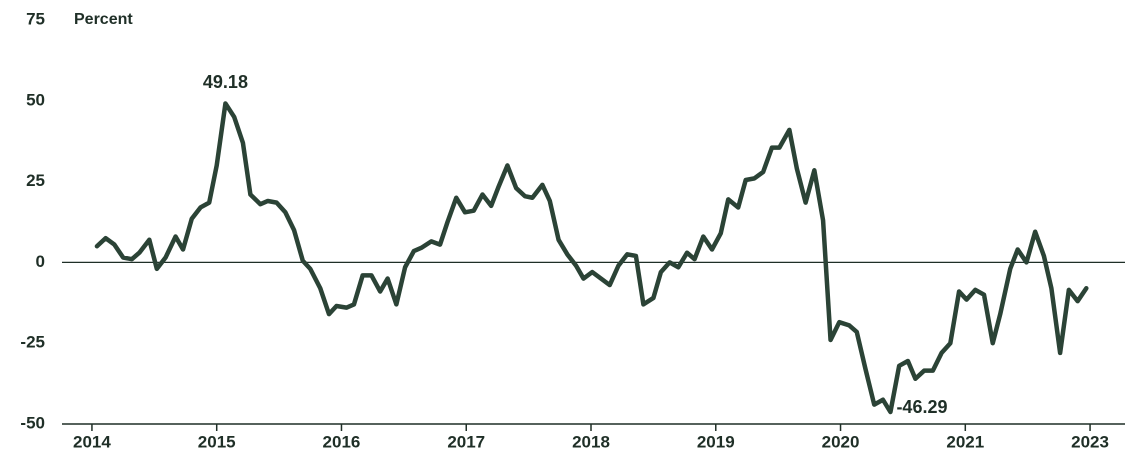 This screenshot has height=460, width=1130. I want to click on y-tick-label: 75, so click(35, 18).